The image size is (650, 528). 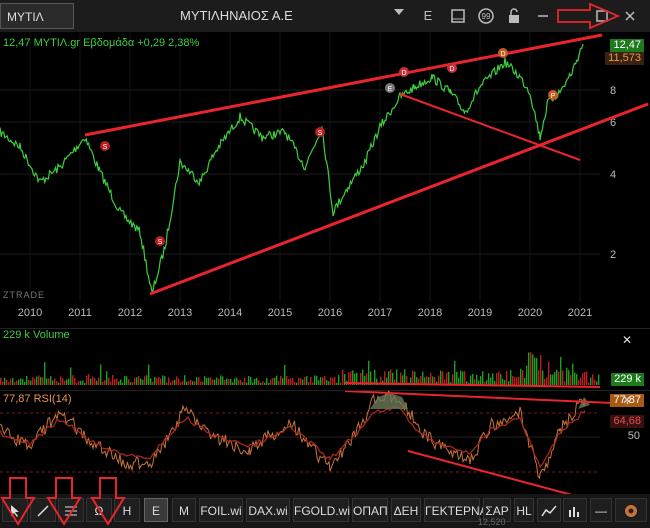 I want to click on x-tick-label: 2012, so click(x=130, y=313).